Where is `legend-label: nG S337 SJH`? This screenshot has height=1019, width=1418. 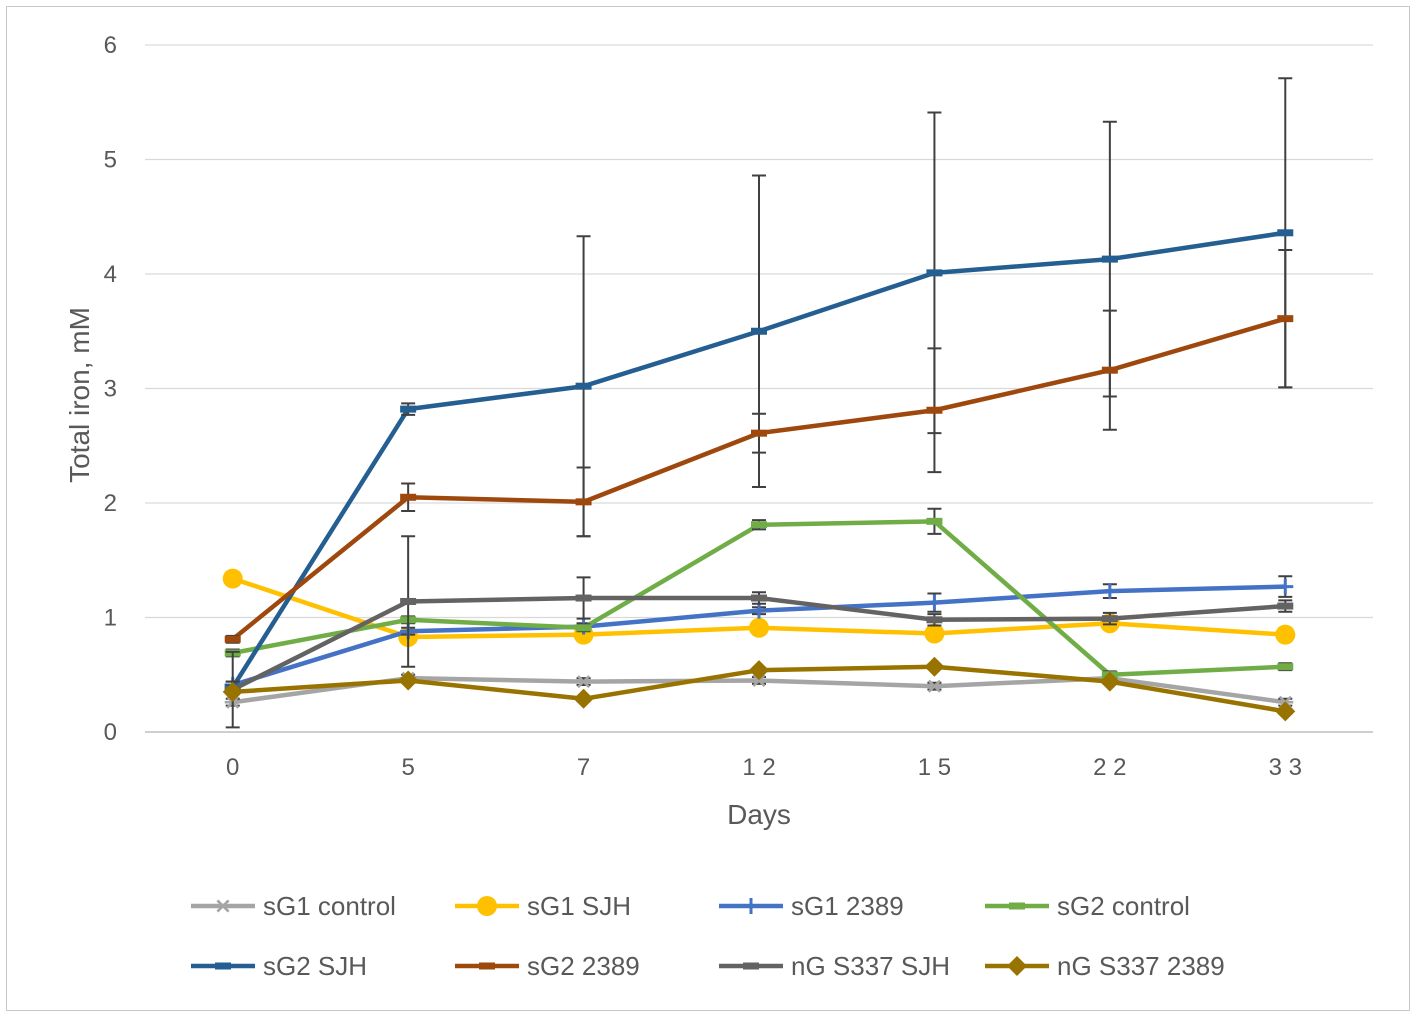
legend-label: nG S337 SJH is located at coordinates (870, 966).